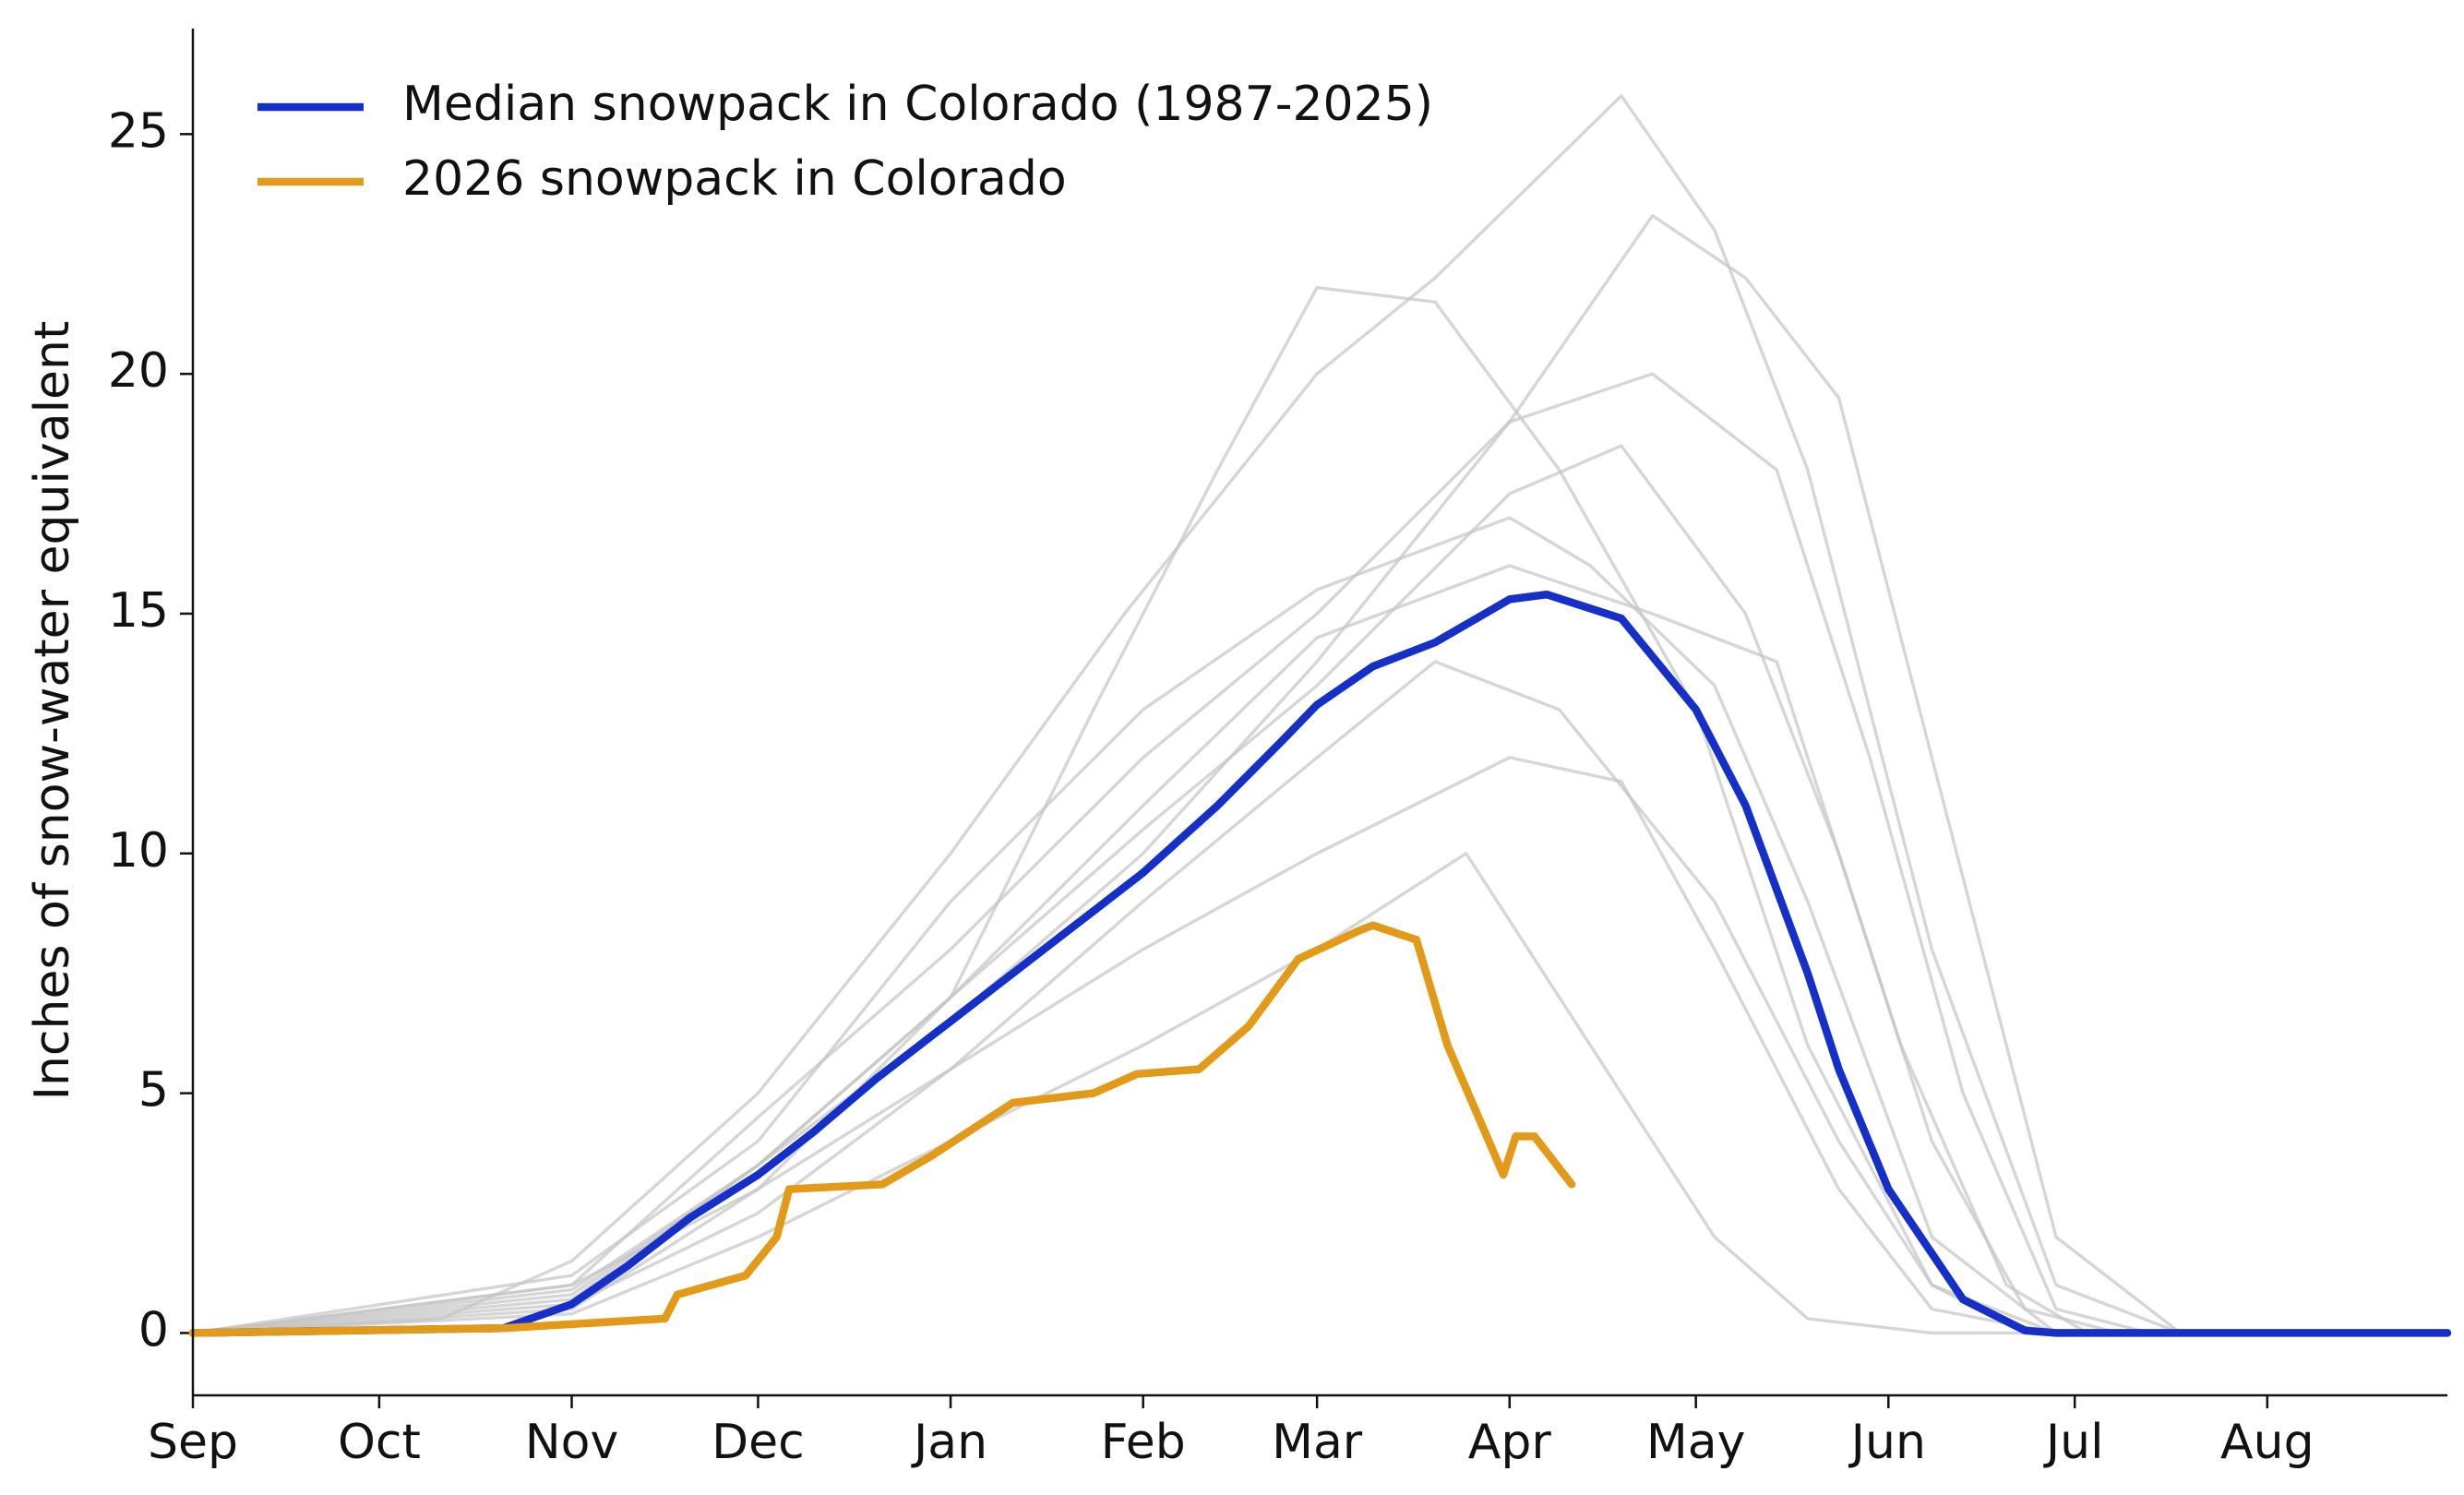  I want to click on x-tick-label: May, so click(1696, 1442).